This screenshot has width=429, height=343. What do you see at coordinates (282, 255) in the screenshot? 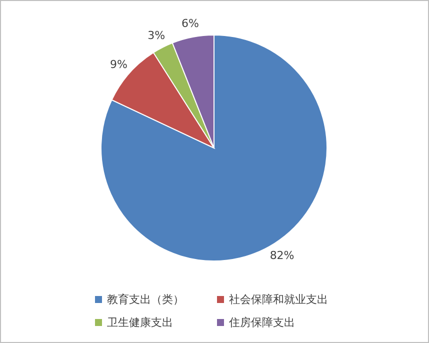
I see `data-label: 82%` at bounding box center [282, 255].